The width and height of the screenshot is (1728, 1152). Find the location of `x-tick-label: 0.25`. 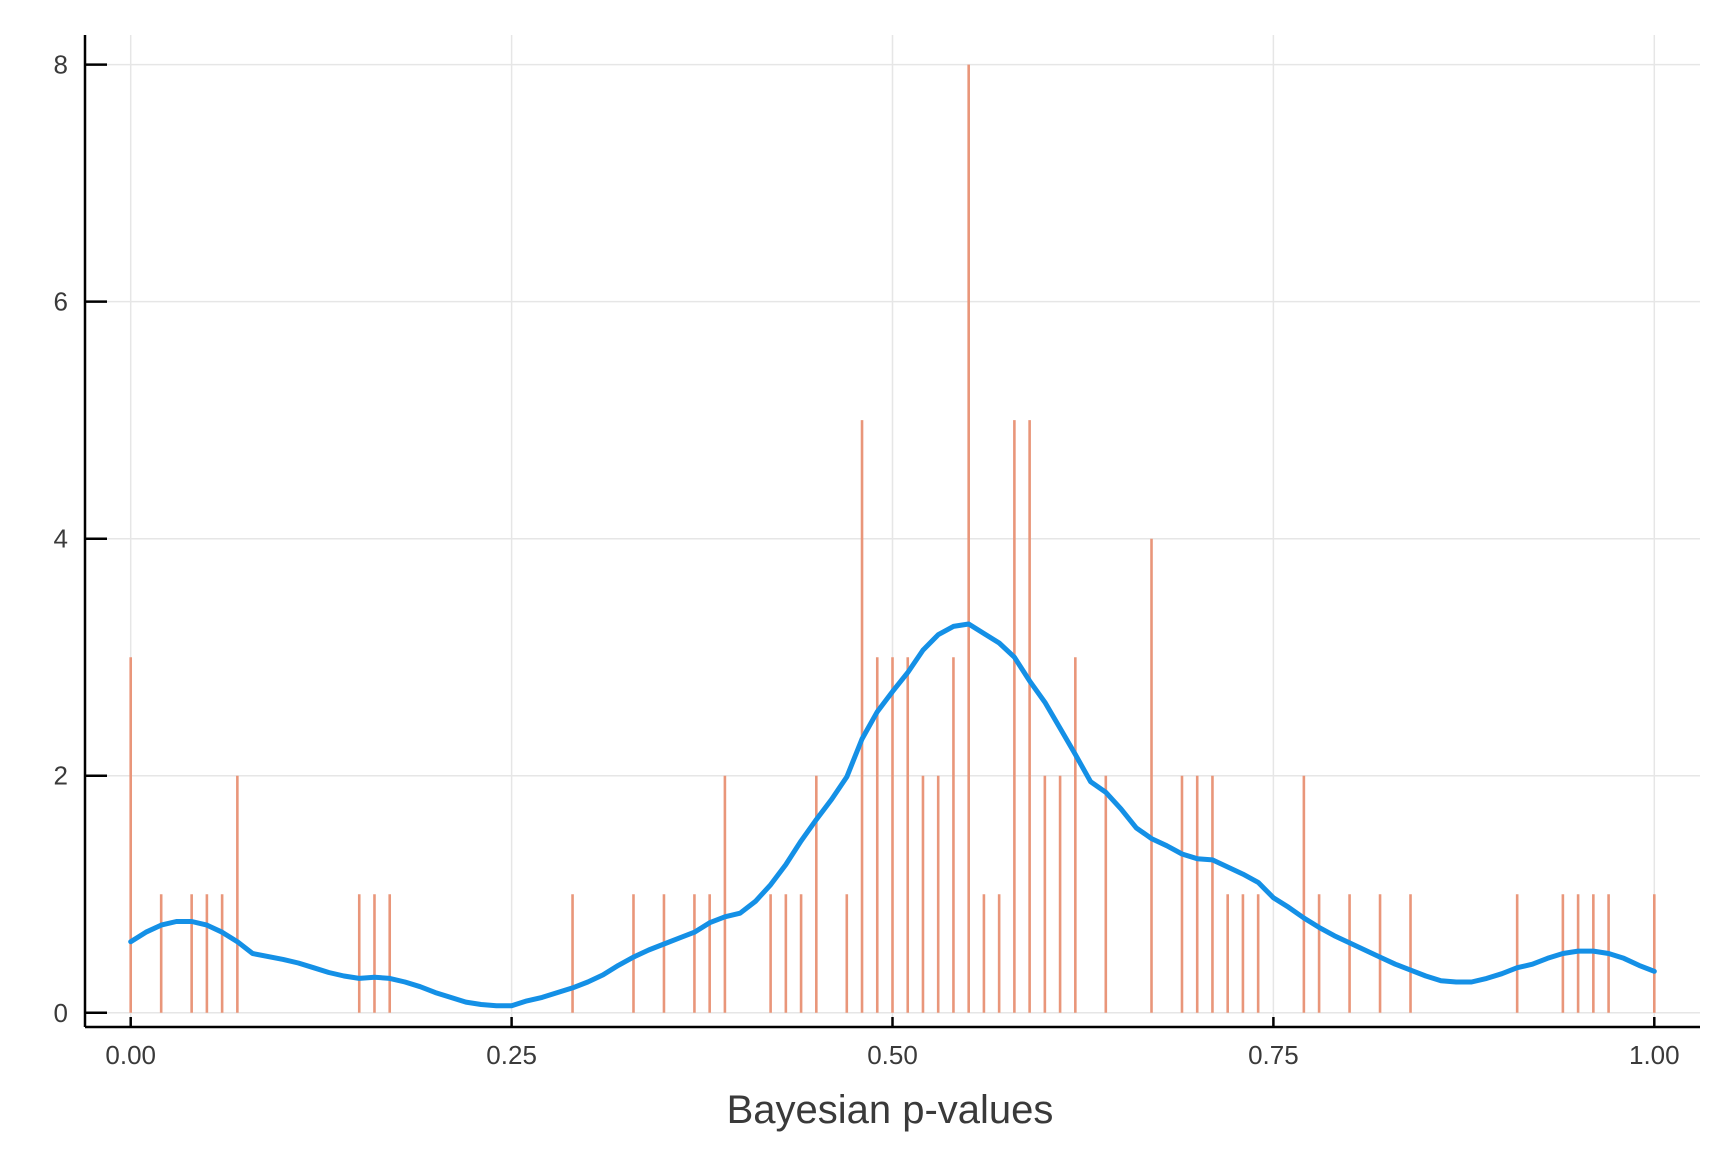

x-tick-label: 0.25 is located at coordinates (511, 1055).